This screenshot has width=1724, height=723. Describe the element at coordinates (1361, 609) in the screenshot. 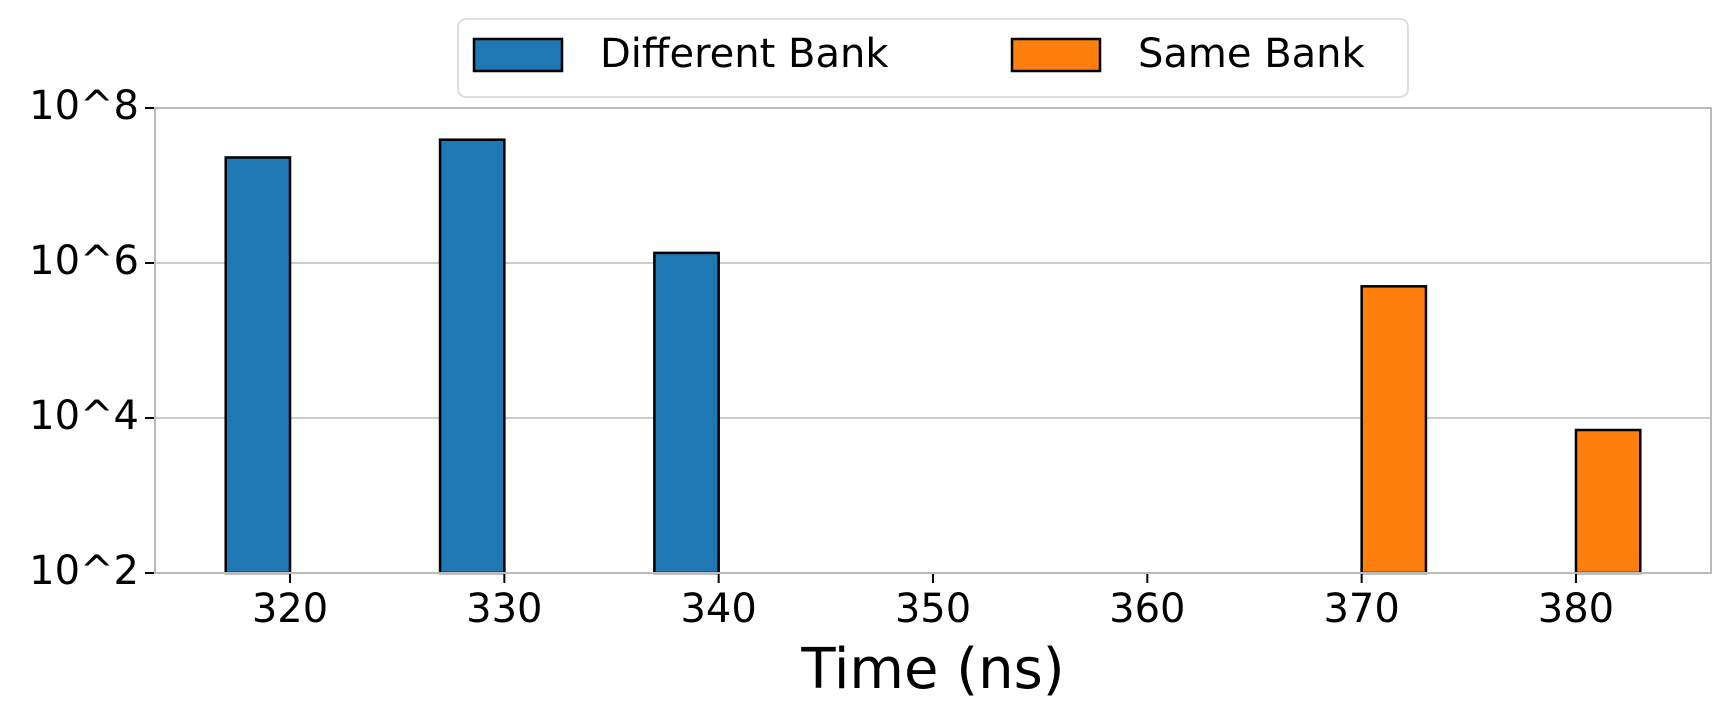

I see `x-tick-label: 370` at that location.